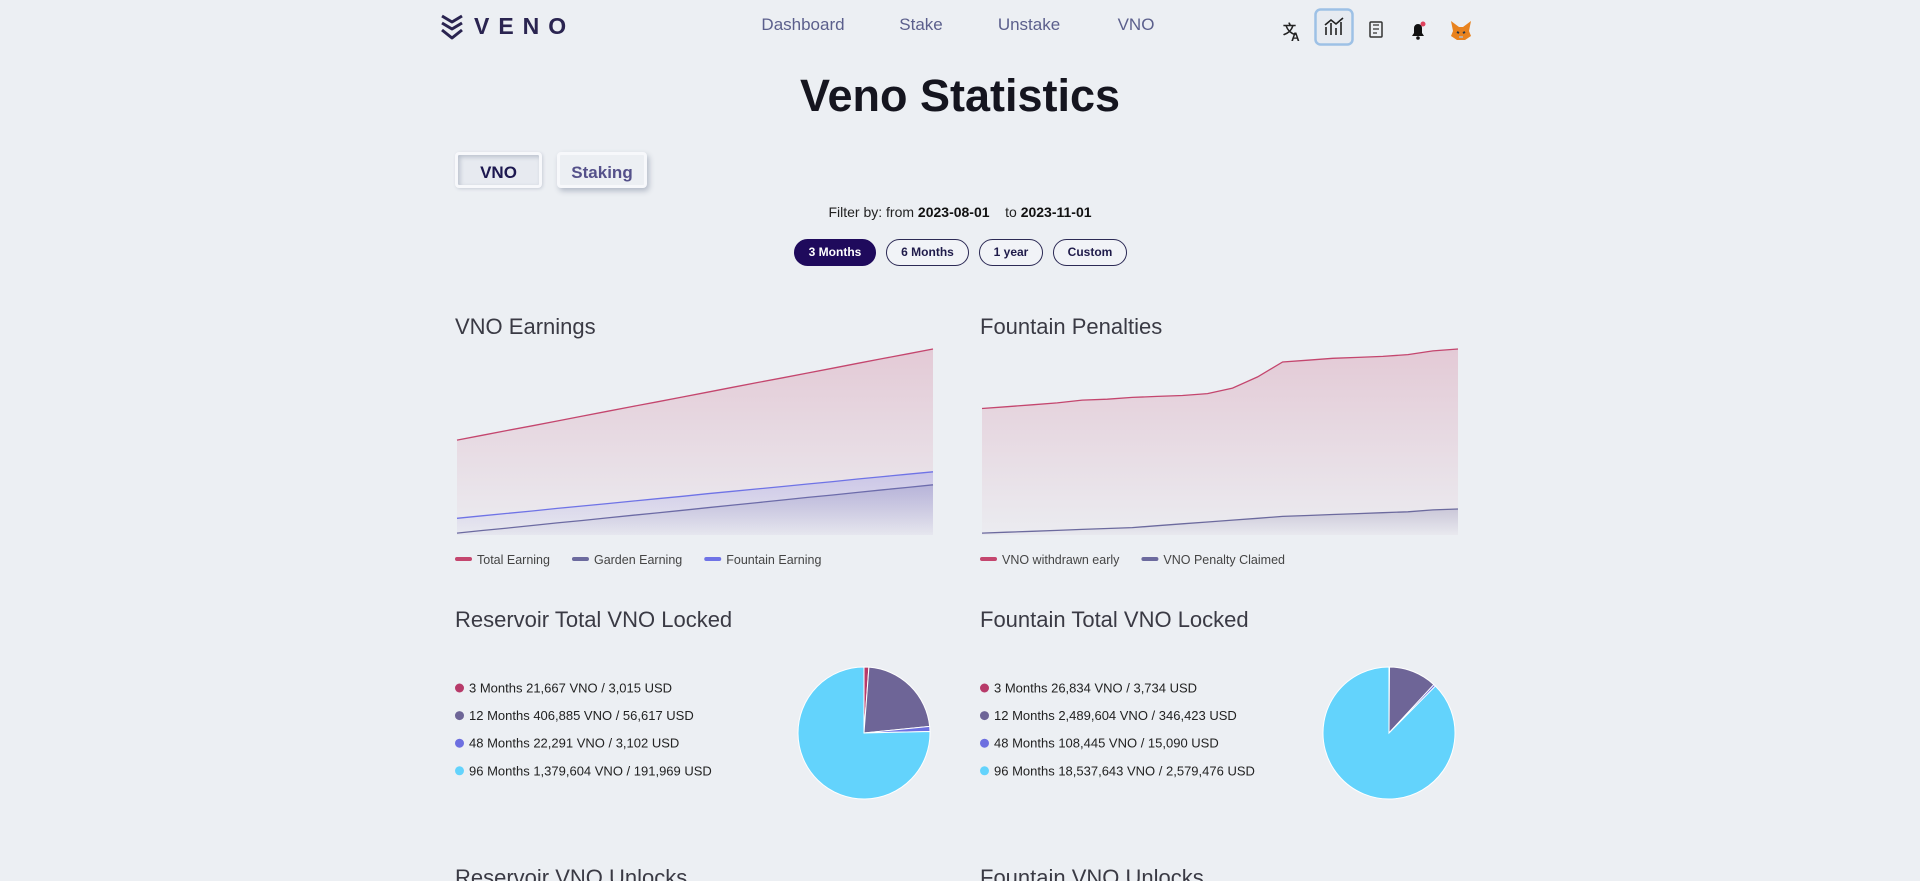  I want to click on svg-text: 文, so click(1290, 29).